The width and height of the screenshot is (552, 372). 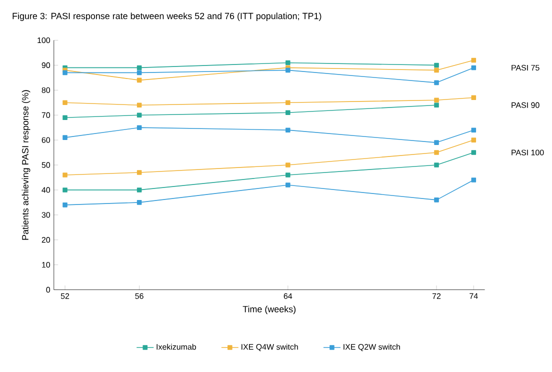 What do you see at coordinates (167, 16) in the screenshot?
I see `chart-title: Figure 3: PASI response rate between weeks 52 and 76 (ITT population; TP1)` at bounding box center [167, 16].